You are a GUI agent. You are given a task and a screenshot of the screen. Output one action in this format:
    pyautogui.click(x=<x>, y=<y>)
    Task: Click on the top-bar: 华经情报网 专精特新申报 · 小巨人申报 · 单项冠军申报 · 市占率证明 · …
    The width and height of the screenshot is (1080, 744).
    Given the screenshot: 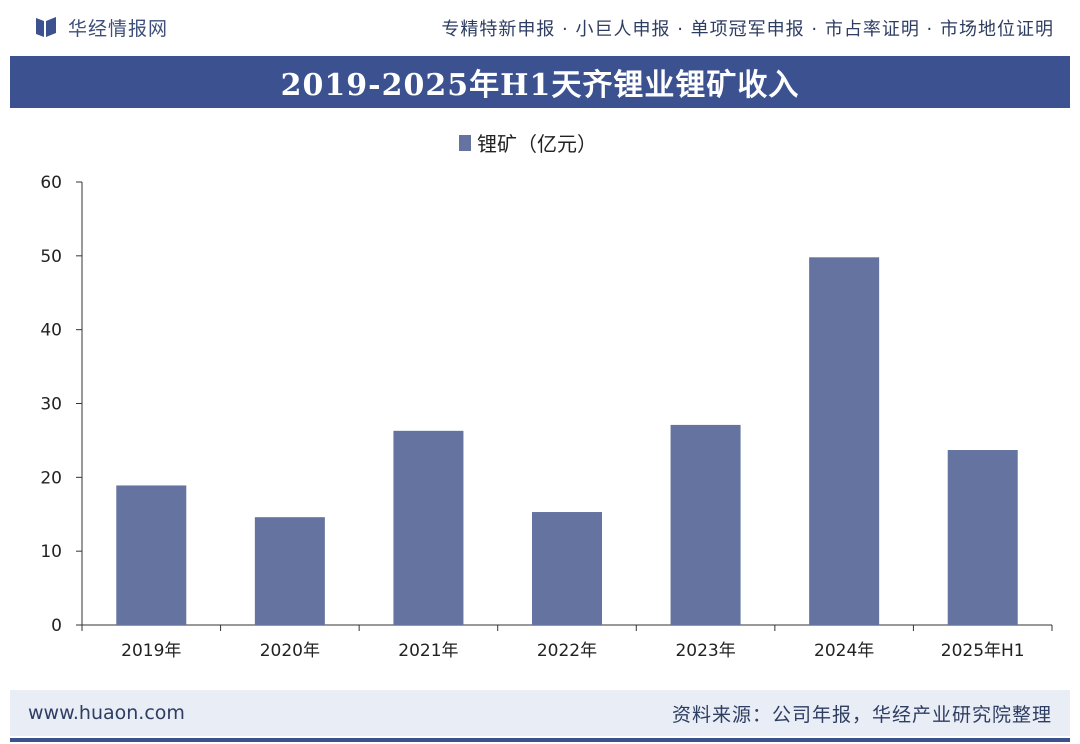 What is the action you would take?
    pyautogui.click(x=540, y=27)
    